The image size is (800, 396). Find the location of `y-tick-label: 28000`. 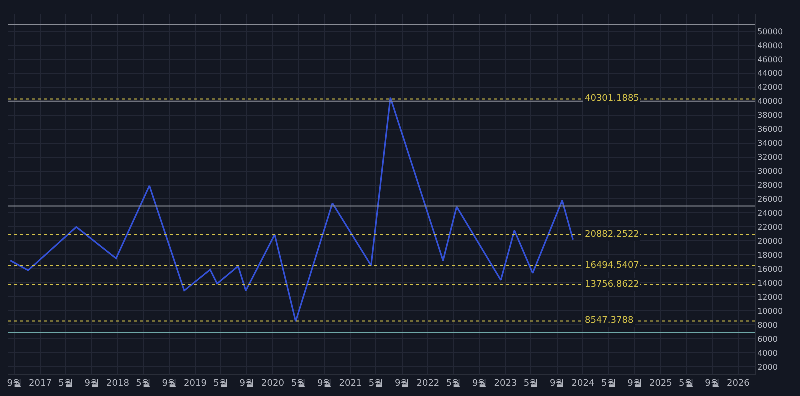

y-tick-label: 28000 is located at coordinates (771, 185).